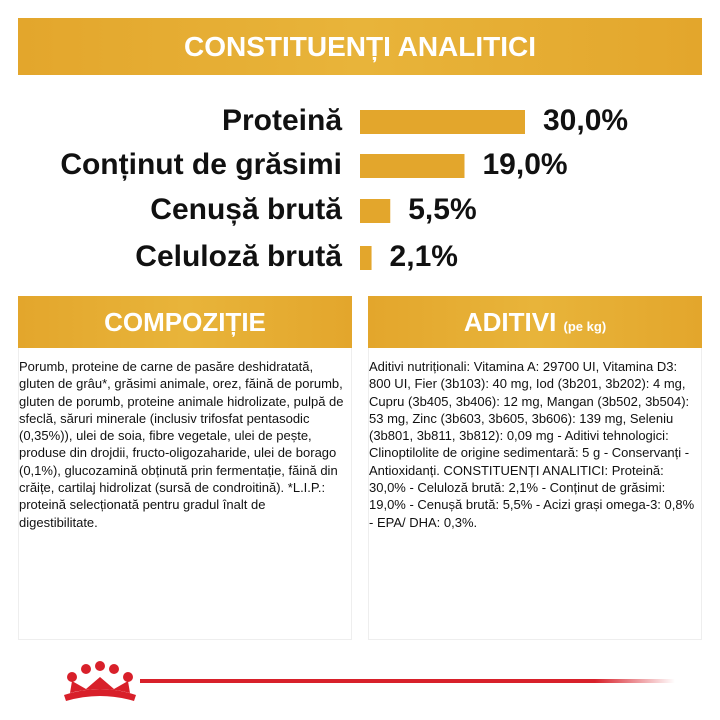 Image resolution: width=720 pixels, height=720 pixels. Describe the element at coordinates (407, 681) in the screenshot. I see `brand-line` at that location.